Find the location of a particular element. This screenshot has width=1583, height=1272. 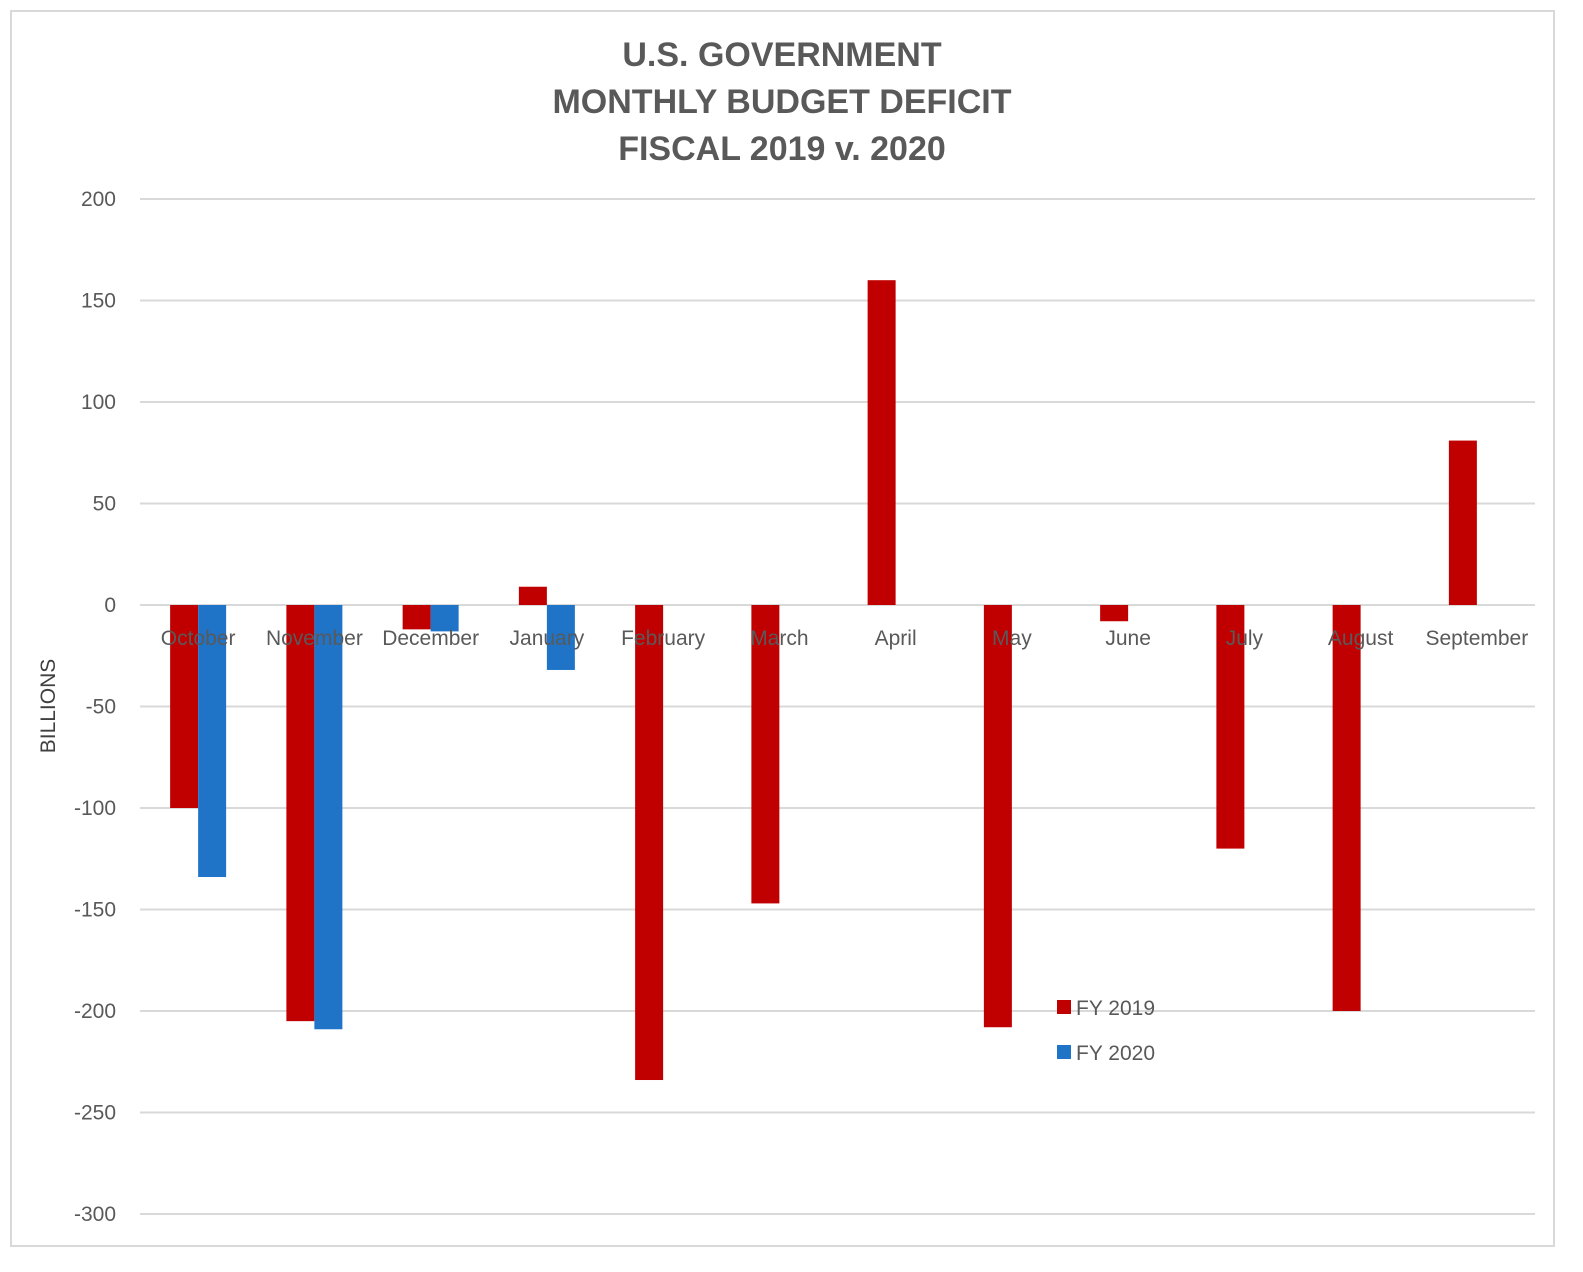

x-category-label: July is located at coordinates (1245, 638).